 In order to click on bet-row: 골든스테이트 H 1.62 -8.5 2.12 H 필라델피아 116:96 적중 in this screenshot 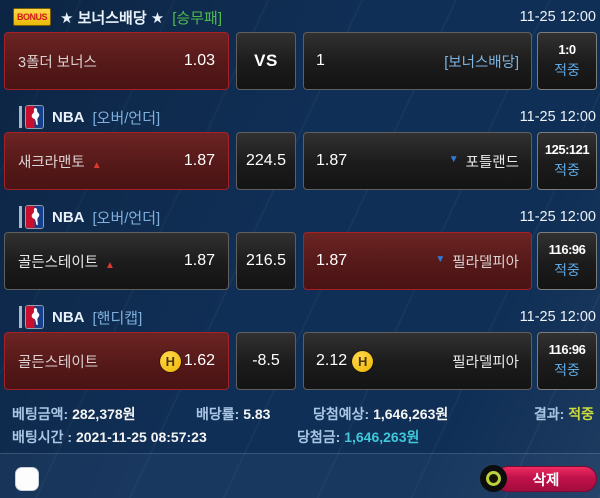, I will do `click(300, 362)`.